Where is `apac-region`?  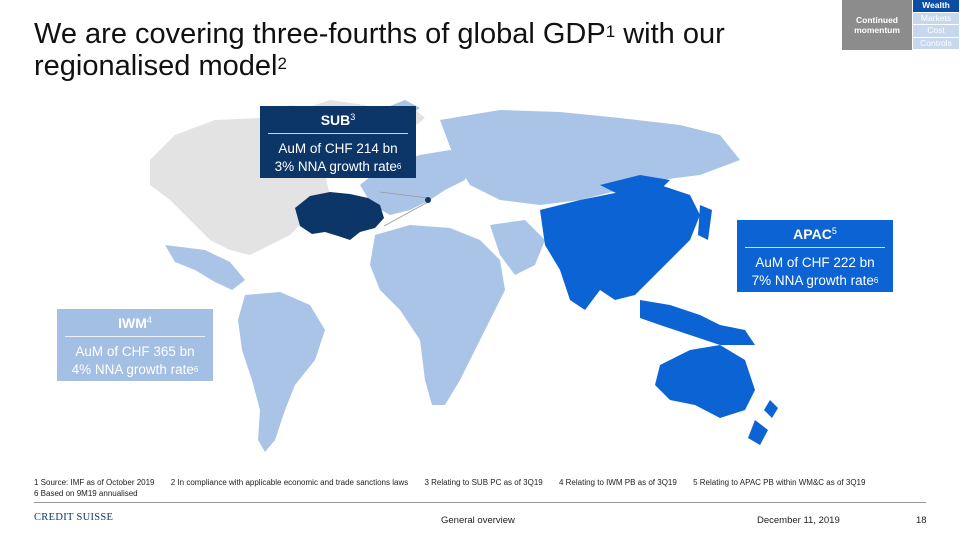 apac-region is located at coordinates (659, 310).